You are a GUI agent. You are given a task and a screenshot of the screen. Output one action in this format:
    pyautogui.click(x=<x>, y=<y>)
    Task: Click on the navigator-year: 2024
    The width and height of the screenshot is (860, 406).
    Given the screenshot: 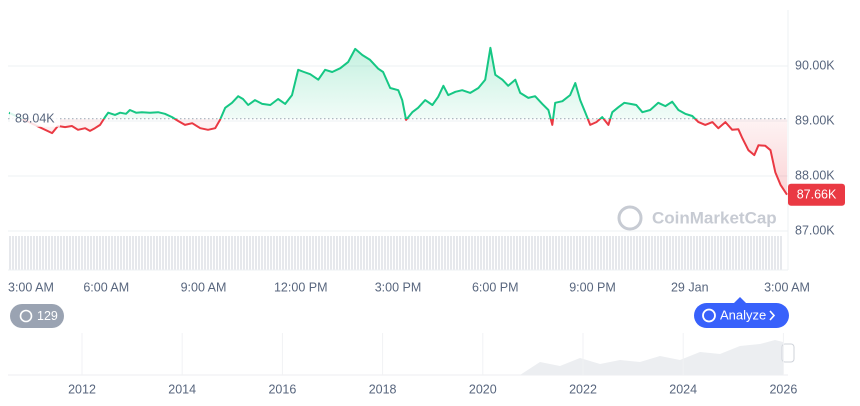 What is the action you would take?
    pyautogui.click(x=683, y=389)
    